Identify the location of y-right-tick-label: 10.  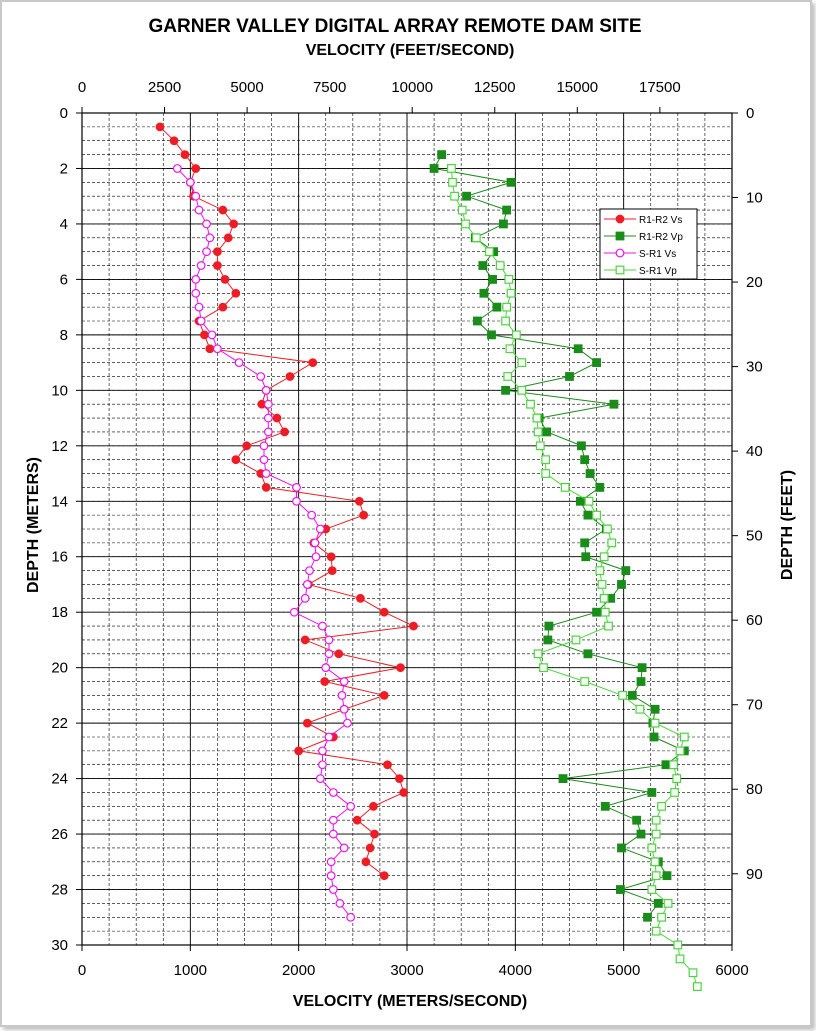
(754, 198).